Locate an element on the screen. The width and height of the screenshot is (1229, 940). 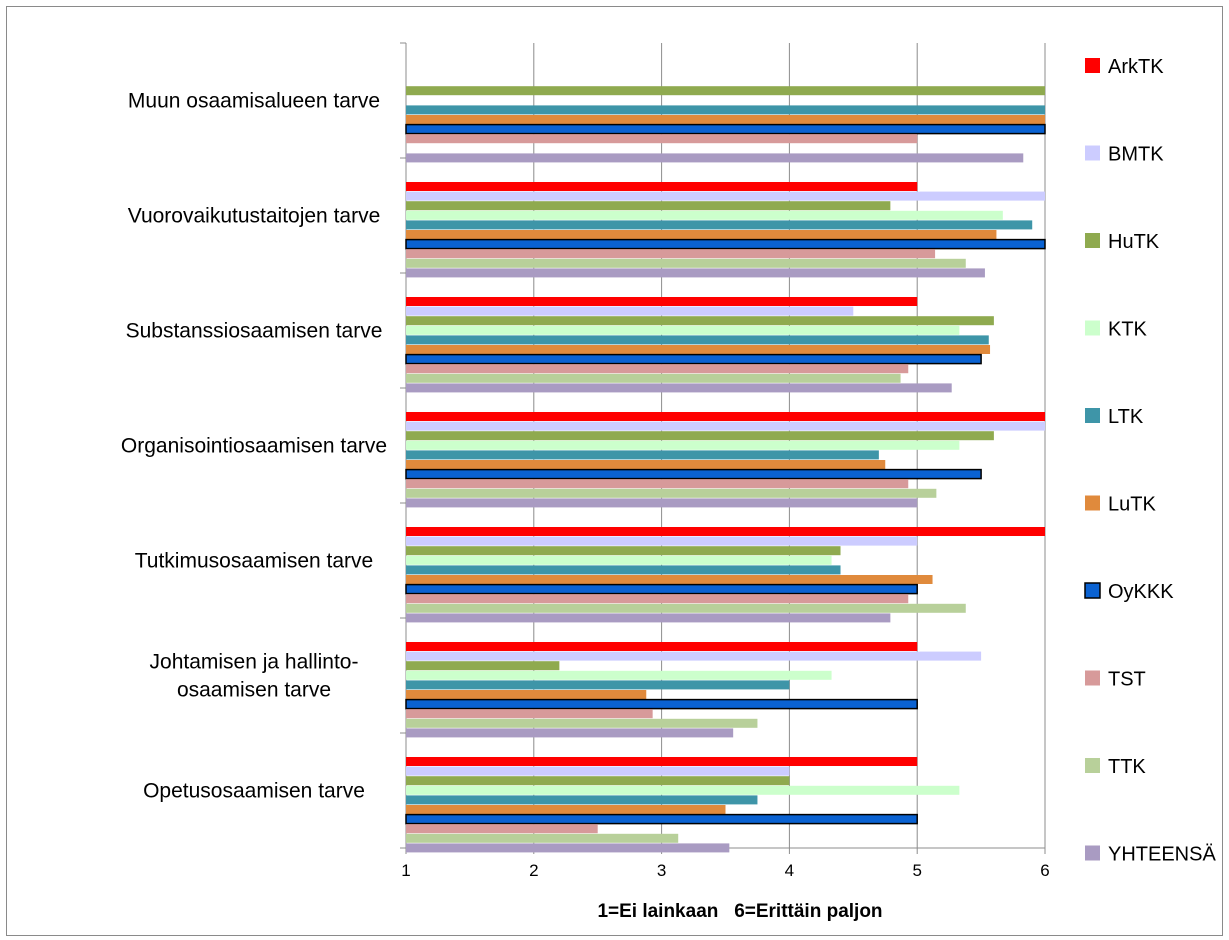
x-tick-label: 1 is located at coordinates (405, 870).